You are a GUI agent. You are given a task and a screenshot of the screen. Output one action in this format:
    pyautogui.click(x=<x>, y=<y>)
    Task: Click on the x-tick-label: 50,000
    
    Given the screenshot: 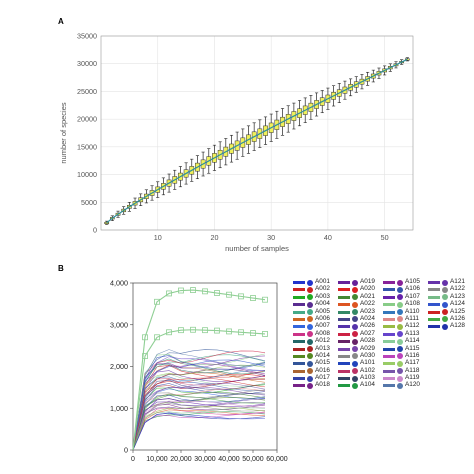 What is the action you would take?
    pyautogui.click(x=253, y=459)
    